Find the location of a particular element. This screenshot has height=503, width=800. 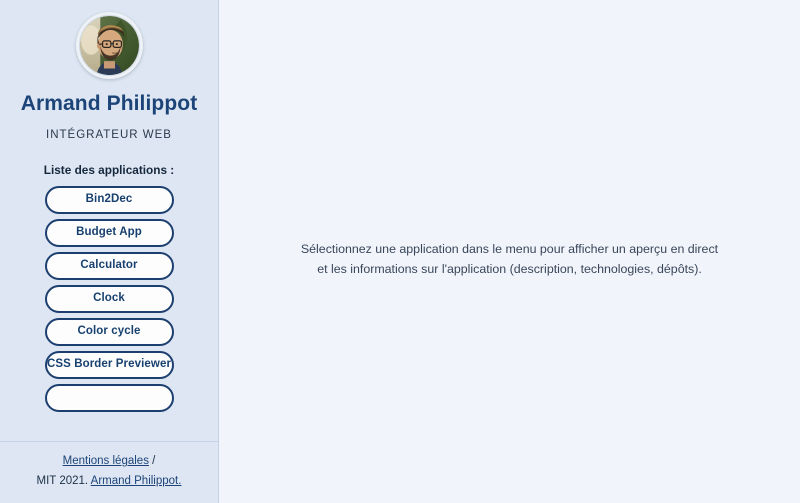

list-item: Bin2Dec is located at coordinates (109, 199).